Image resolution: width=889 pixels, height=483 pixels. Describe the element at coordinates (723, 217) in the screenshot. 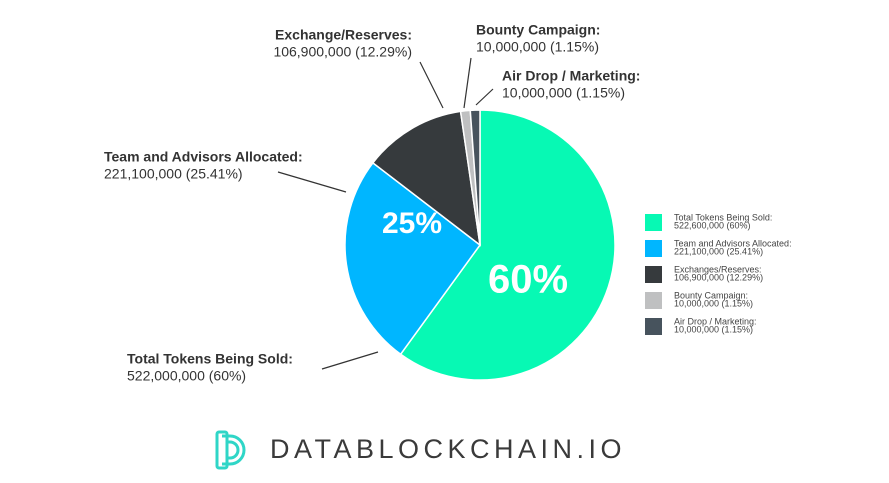

I see `legend-label: Total Tokens Being Sold:` at that location.